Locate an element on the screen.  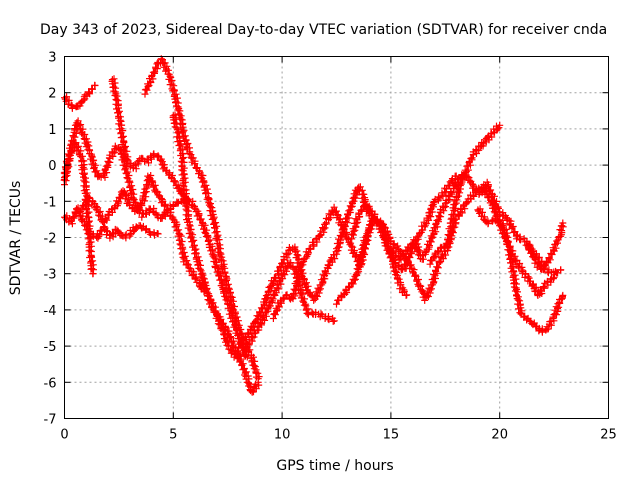
y-tick-label: -5 is located at coordinates (50, 347).